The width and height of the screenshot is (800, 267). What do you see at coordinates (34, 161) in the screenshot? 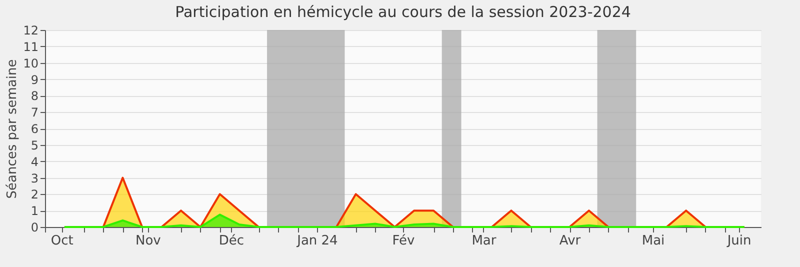
I see `y-tick-label: 4` at bounding box center [34, 161].